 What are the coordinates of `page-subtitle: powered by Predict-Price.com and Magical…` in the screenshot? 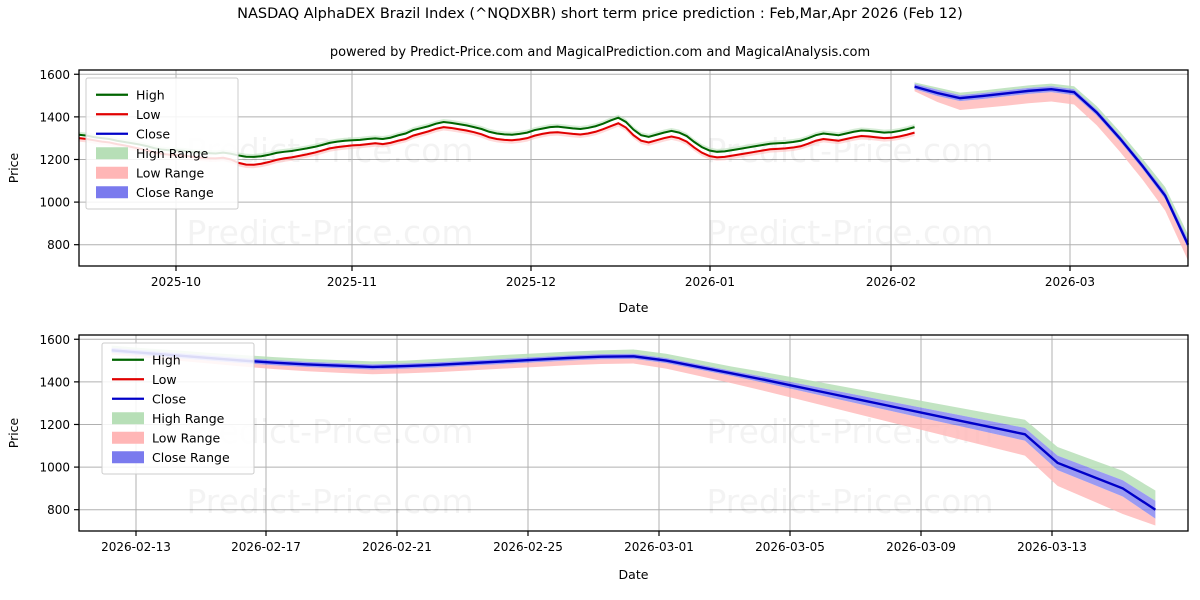 It's located at (600, 52).